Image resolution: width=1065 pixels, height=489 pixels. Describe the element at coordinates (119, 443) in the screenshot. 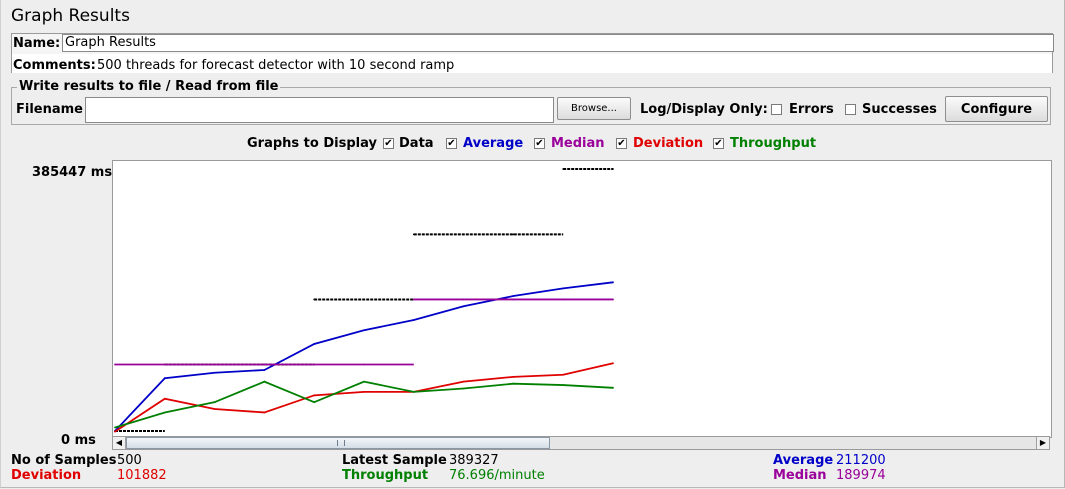

I see `scroll-left-icon: ◀` at that location.